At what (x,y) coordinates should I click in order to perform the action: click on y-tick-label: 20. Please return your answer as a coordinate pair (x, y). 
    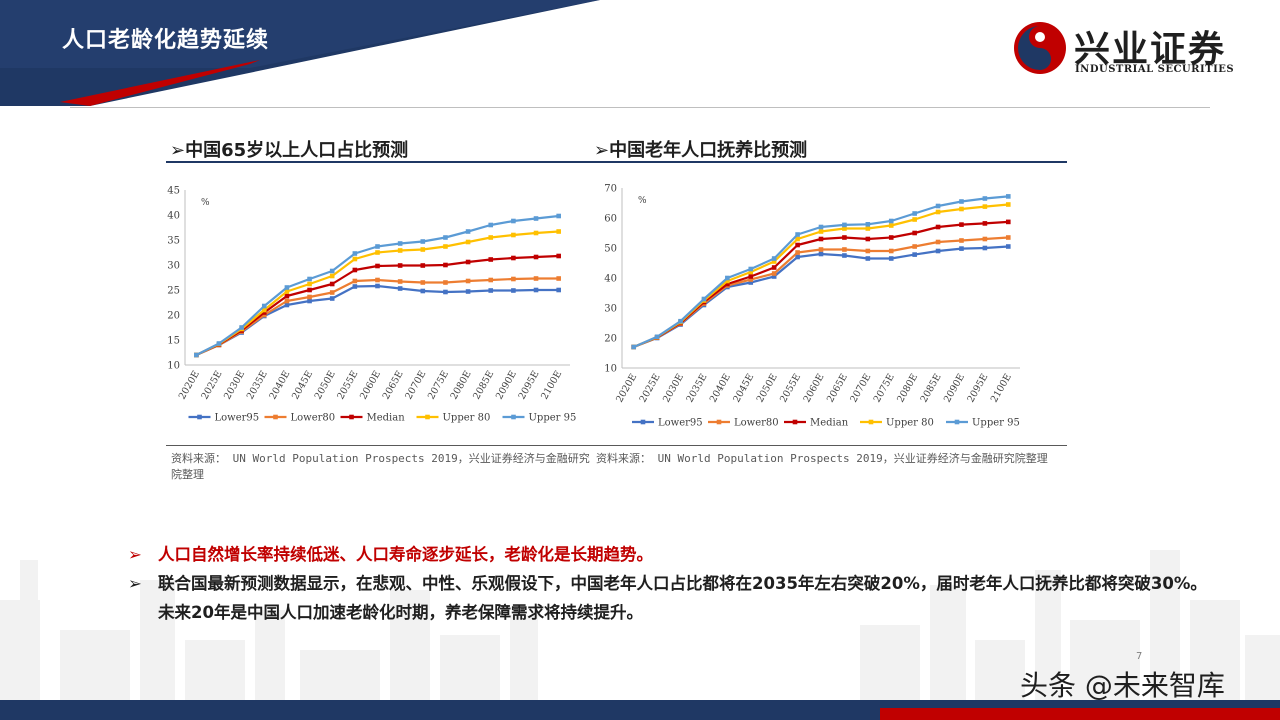
    Looking at the image, I should click on (610, 339).